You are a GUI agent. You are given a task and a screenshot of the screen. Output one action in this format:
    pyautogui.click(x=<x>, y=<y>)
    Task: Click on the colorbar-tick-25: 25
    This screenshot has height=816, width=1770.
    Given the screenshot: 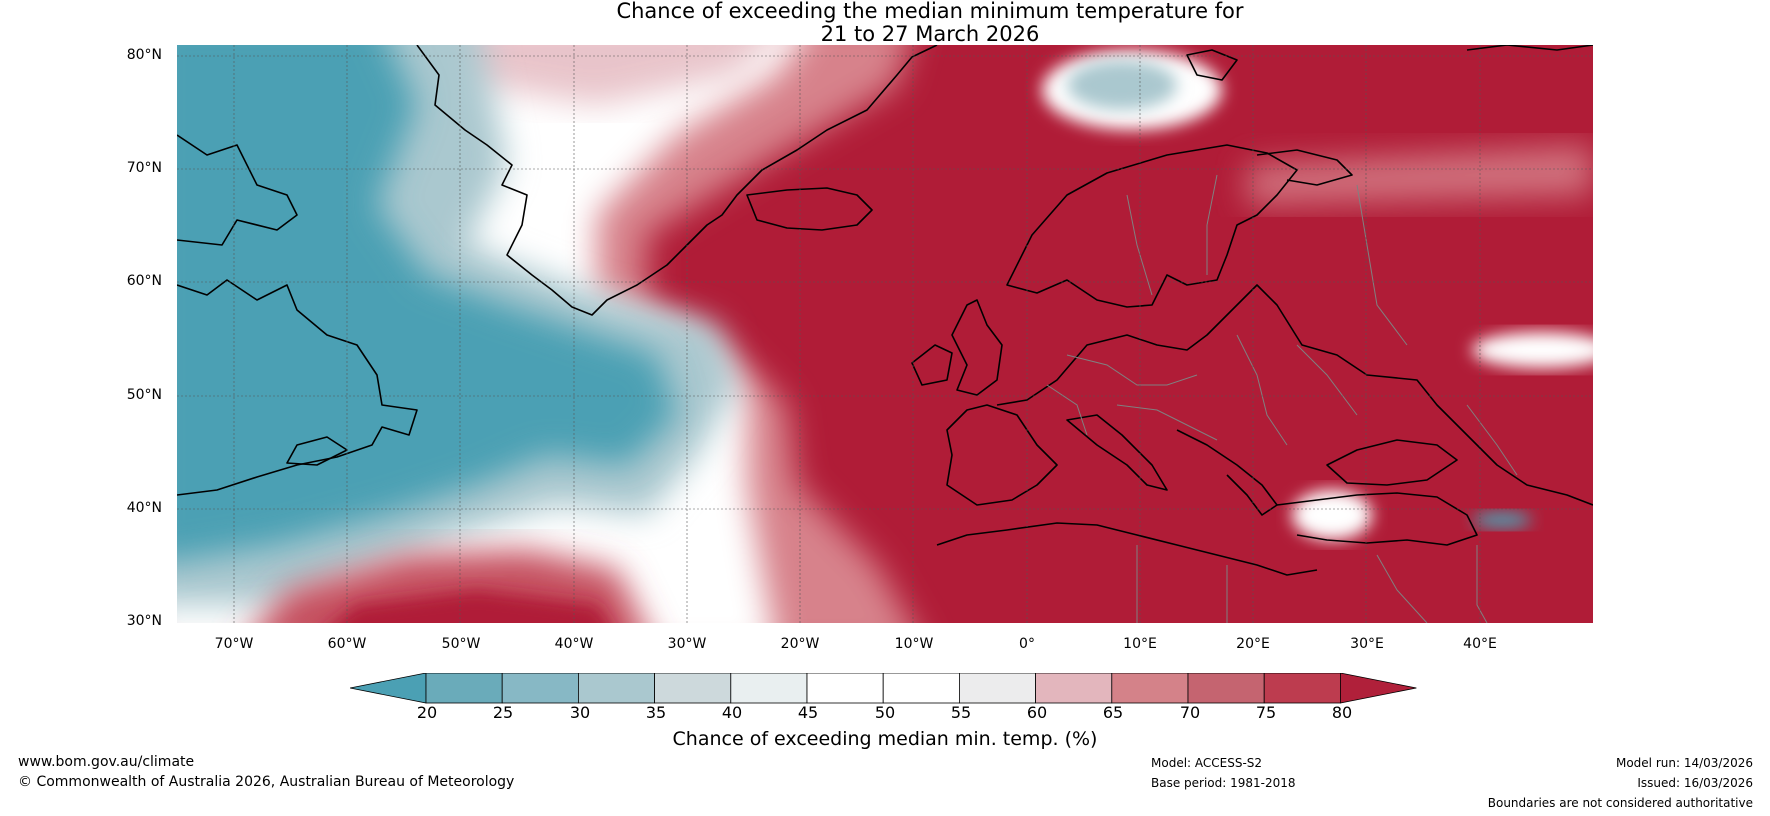 What is the action you would take?
    pyautogui.click(x=503, y=712)
    